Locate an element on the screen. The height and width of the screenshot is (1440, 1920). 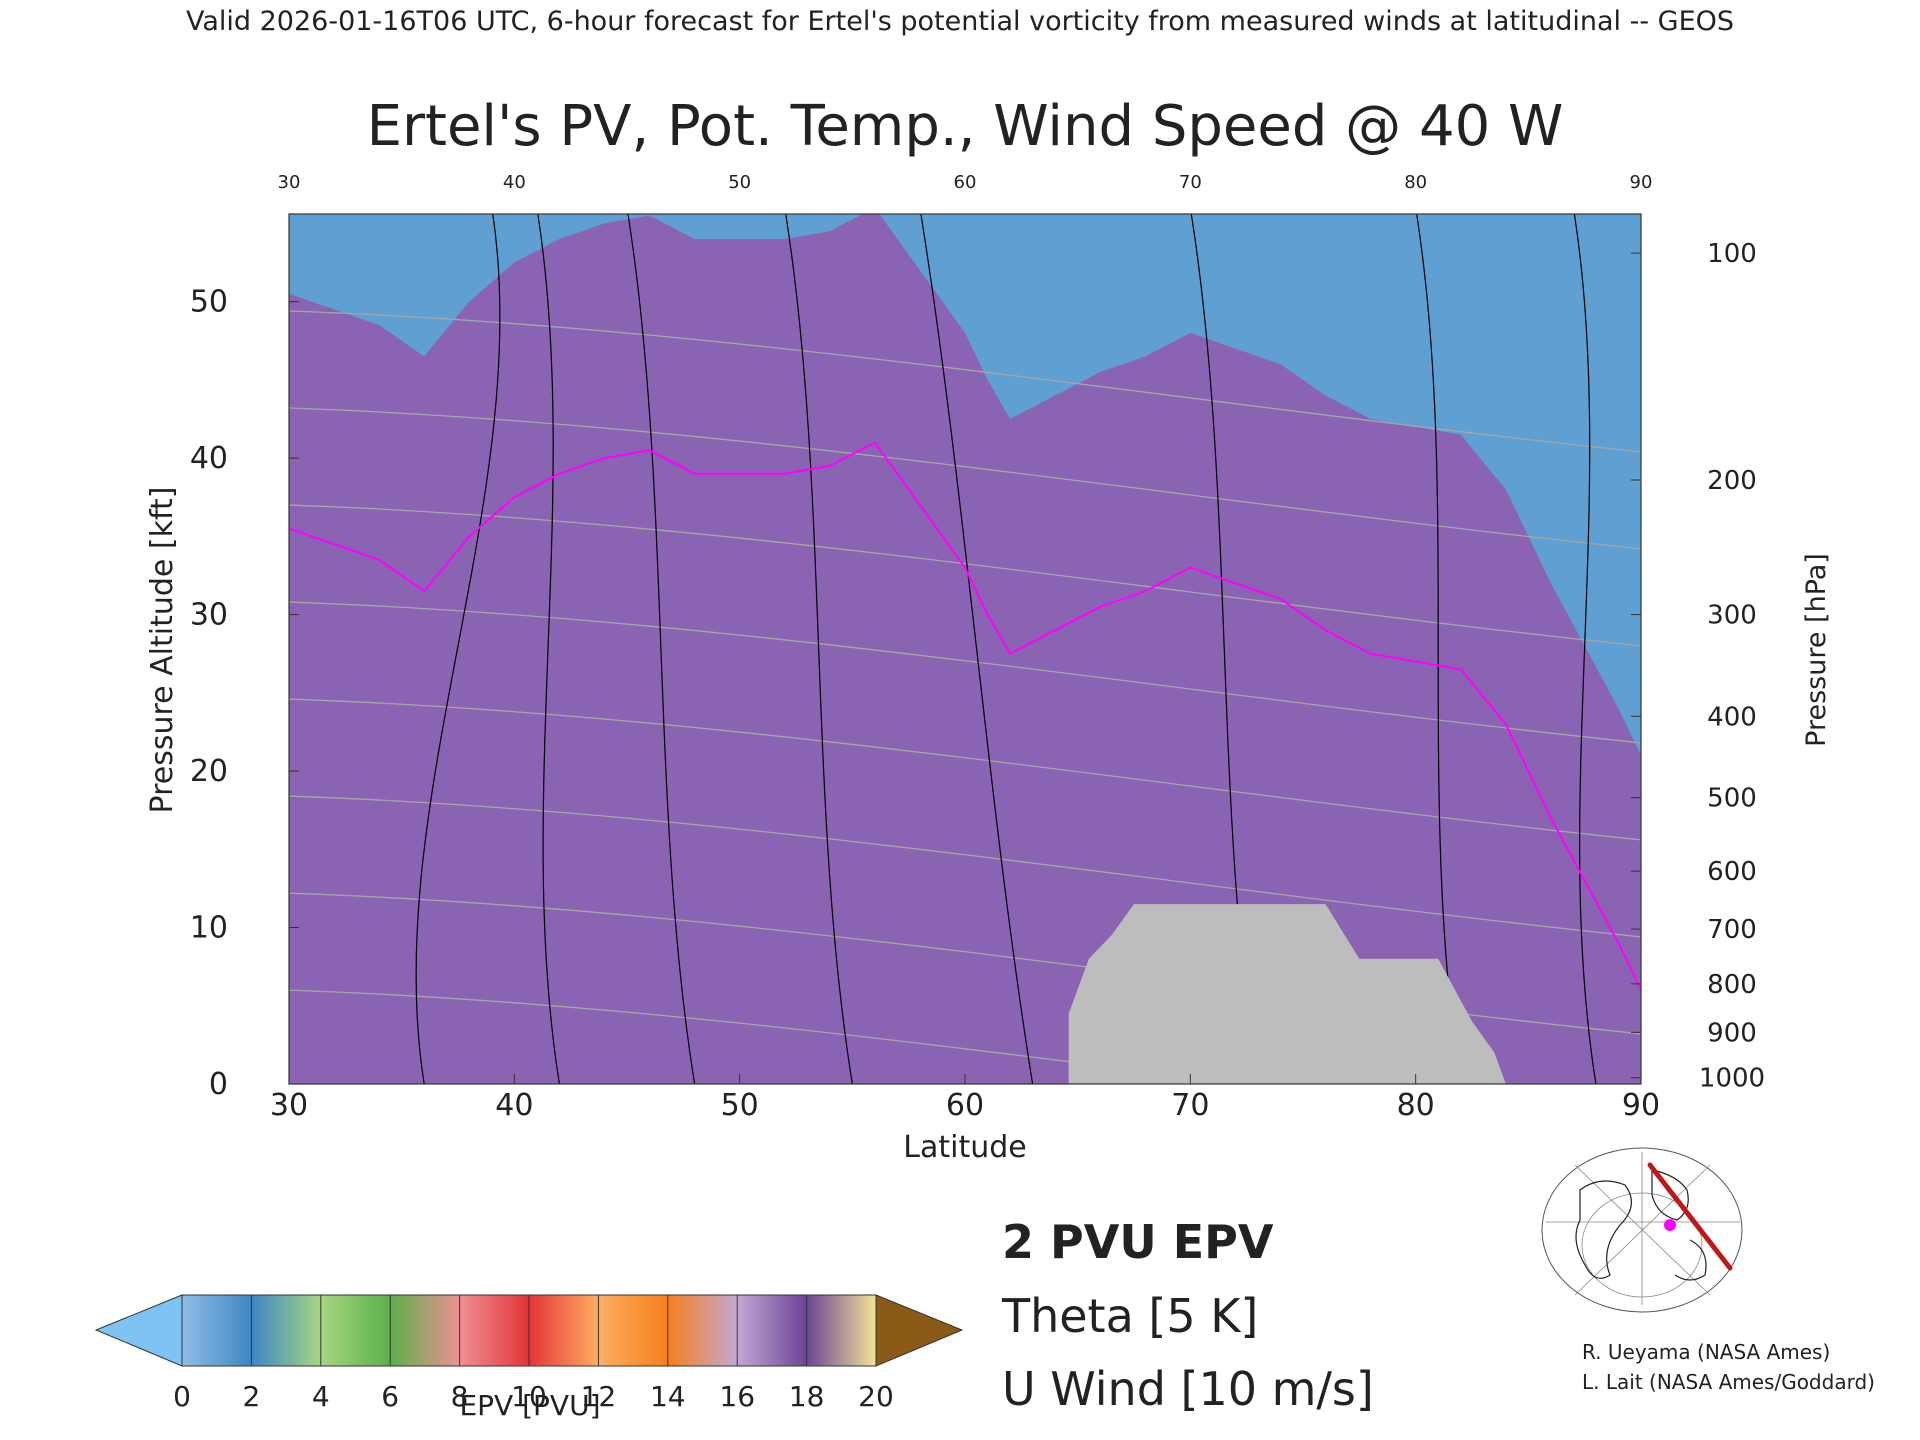
colorbar-label: EPV [PVU] is located at coordinates (529, 1405).